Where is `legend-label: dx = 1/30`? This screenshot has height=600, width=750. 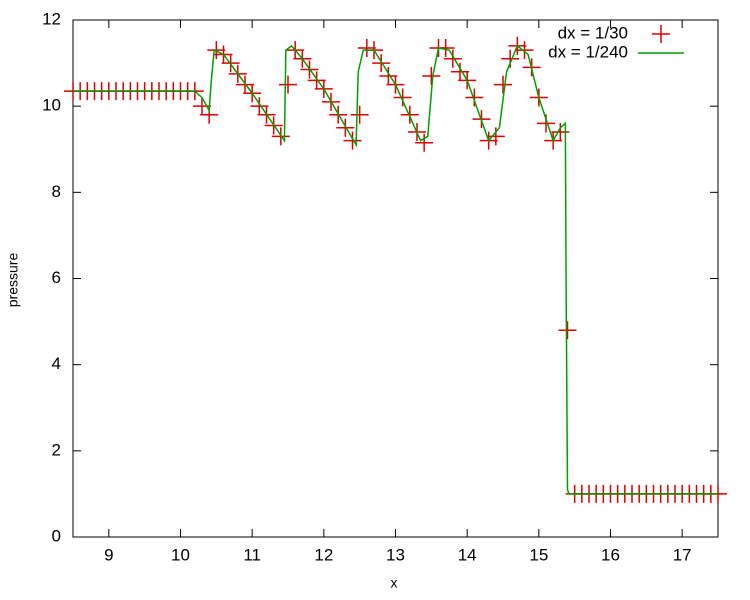 legend-label: dx = 1/30 is located at coordinates (593, 32).